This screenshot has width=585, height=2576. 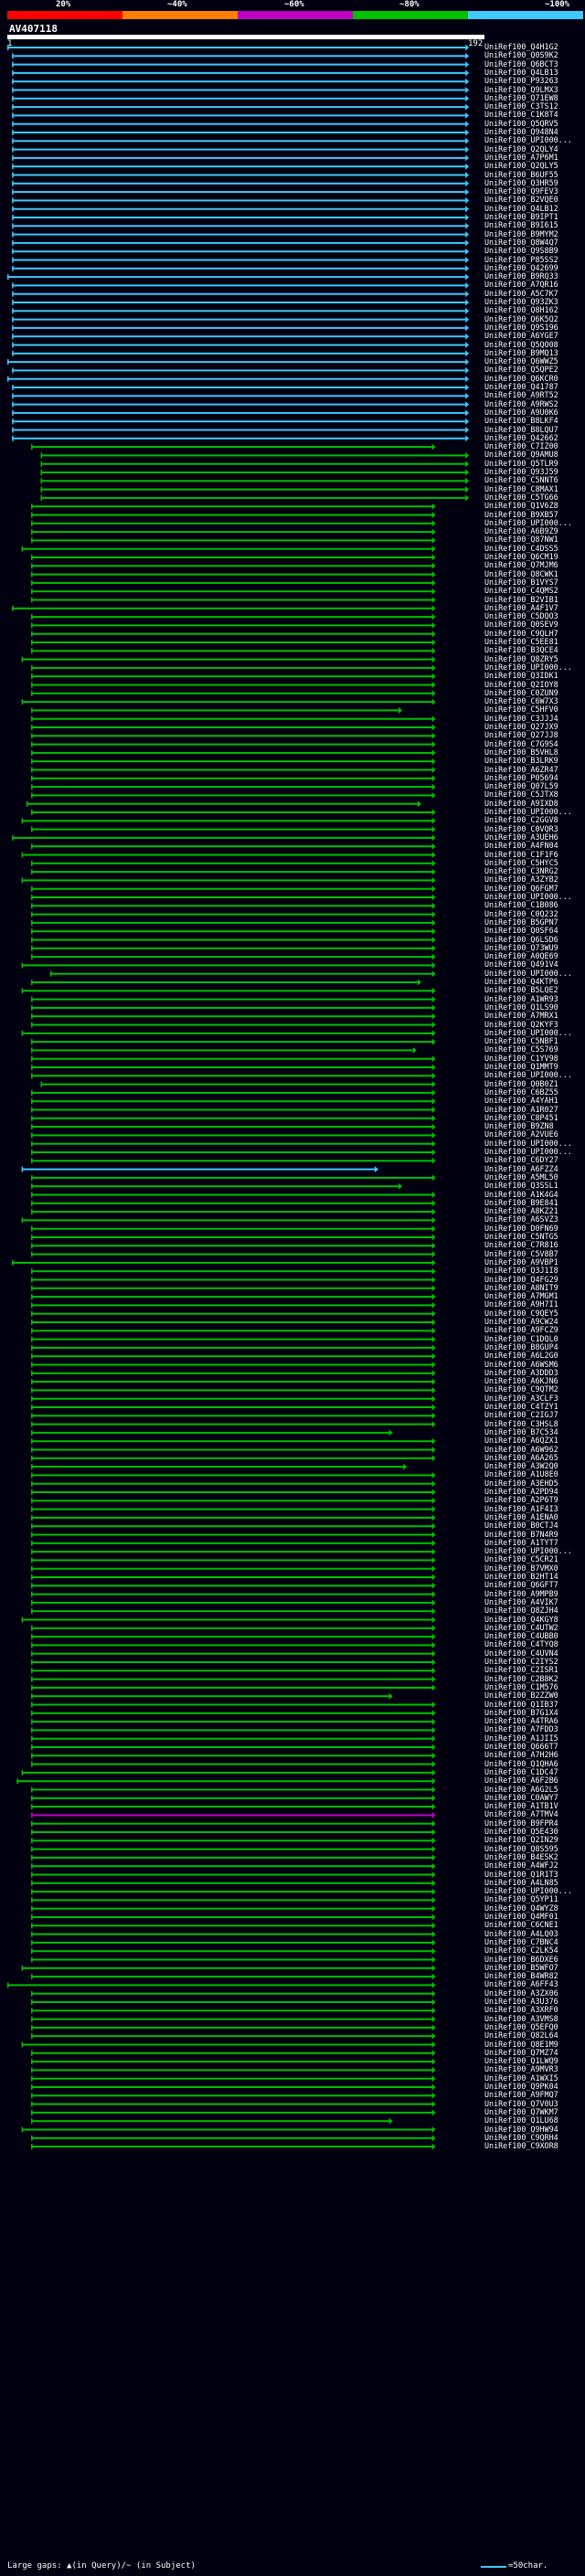 What do you see at coordinates (521, 1194) in the screenshot?
I see `hit-label: UniRef100_A1K4G4` at bounding box center [521, 1194].